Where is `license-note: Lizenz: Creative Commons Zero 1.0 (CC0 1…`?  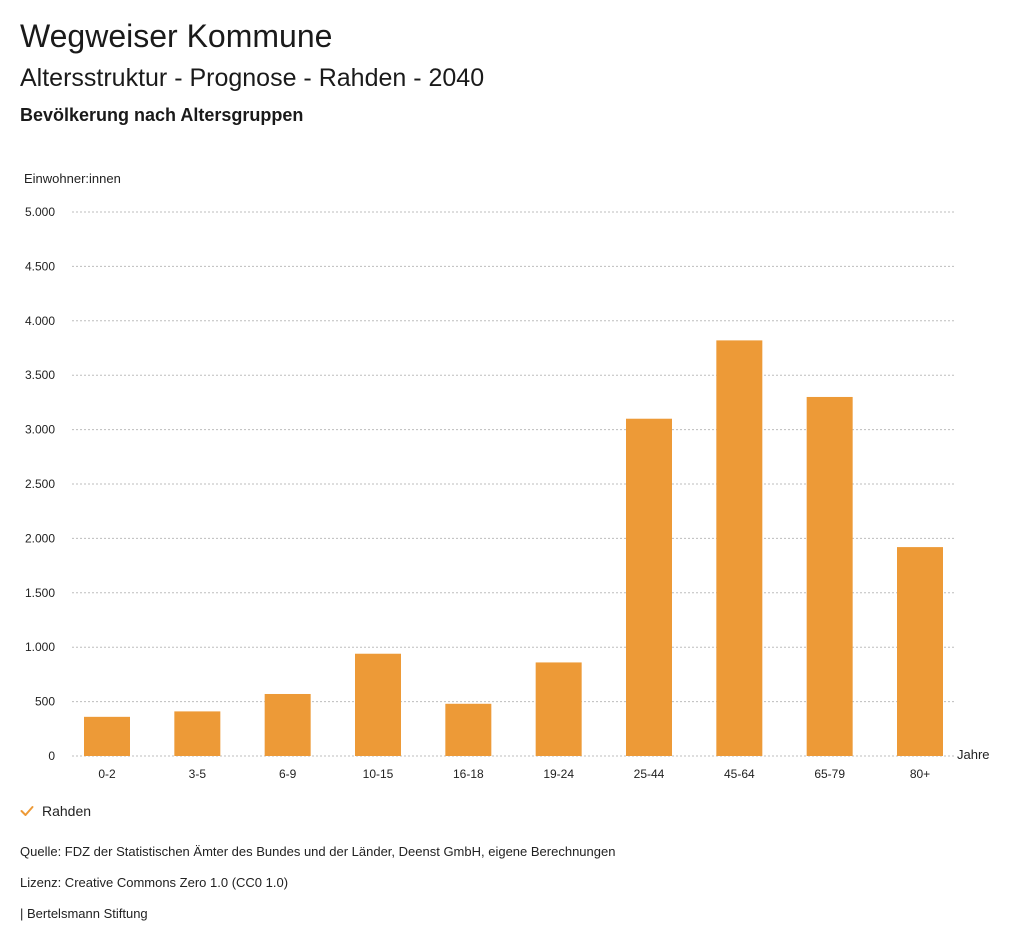
license-note: Lizenz: Creative Commons Zero 1.0 (CC0 1… is located at coordinates (154, 882).